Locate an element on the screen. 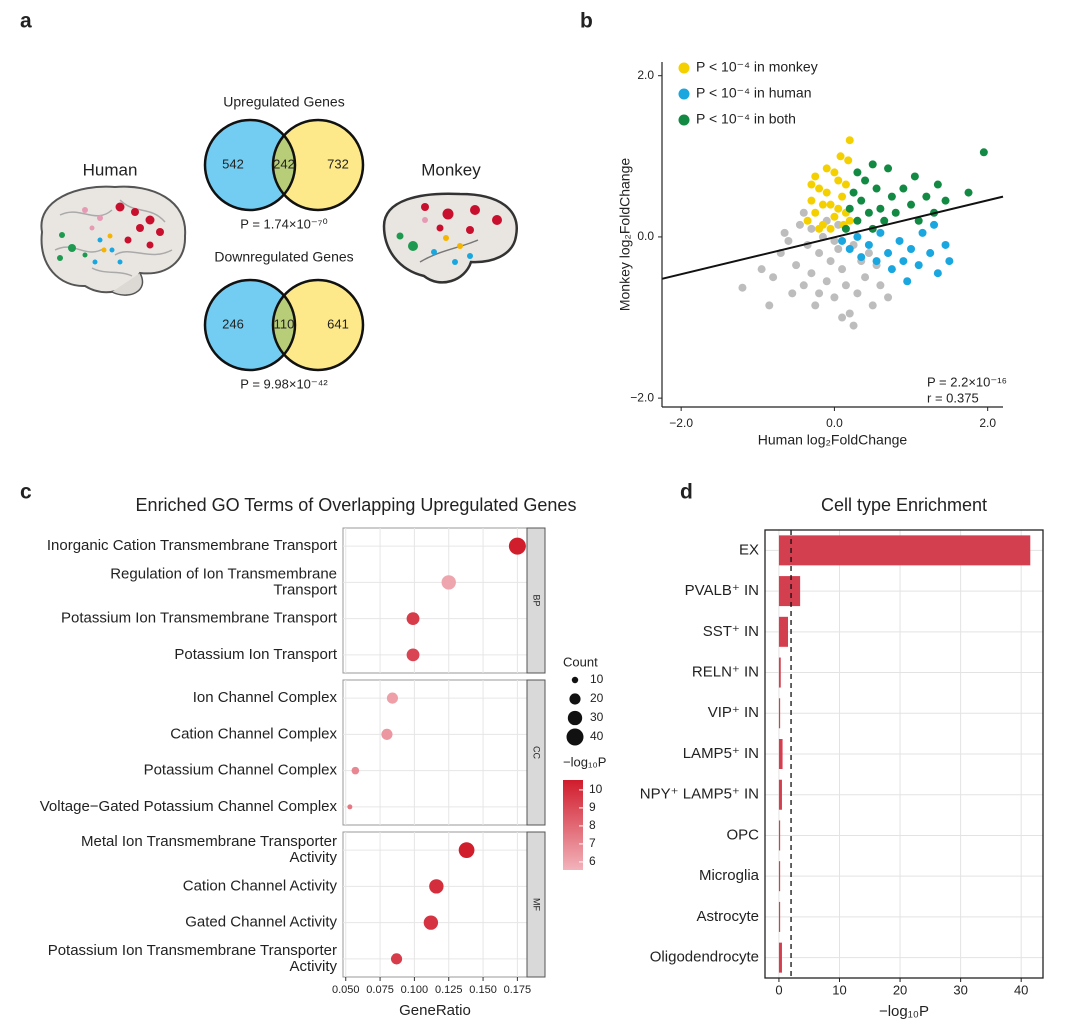 The width and height of the screenshot is (1080, 1030). species-label: Monkey is located at coordinates (451, 169).